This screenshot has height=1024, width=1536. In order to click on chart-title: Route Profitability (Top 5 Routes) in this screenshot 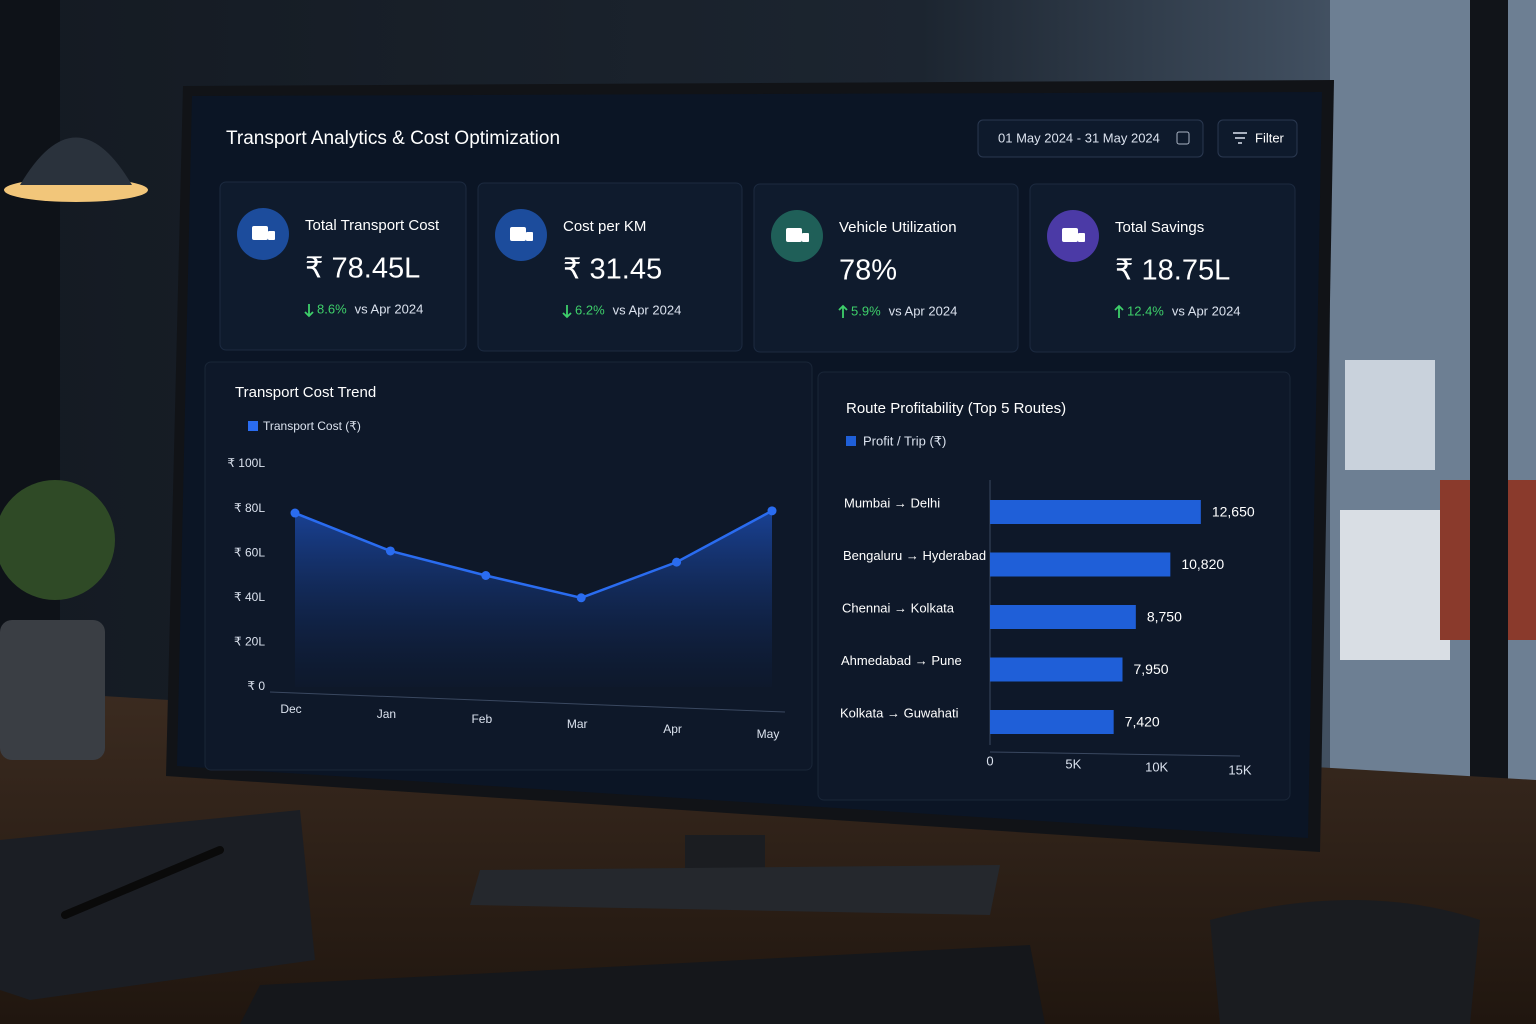, I will do `click(956, 408)`.